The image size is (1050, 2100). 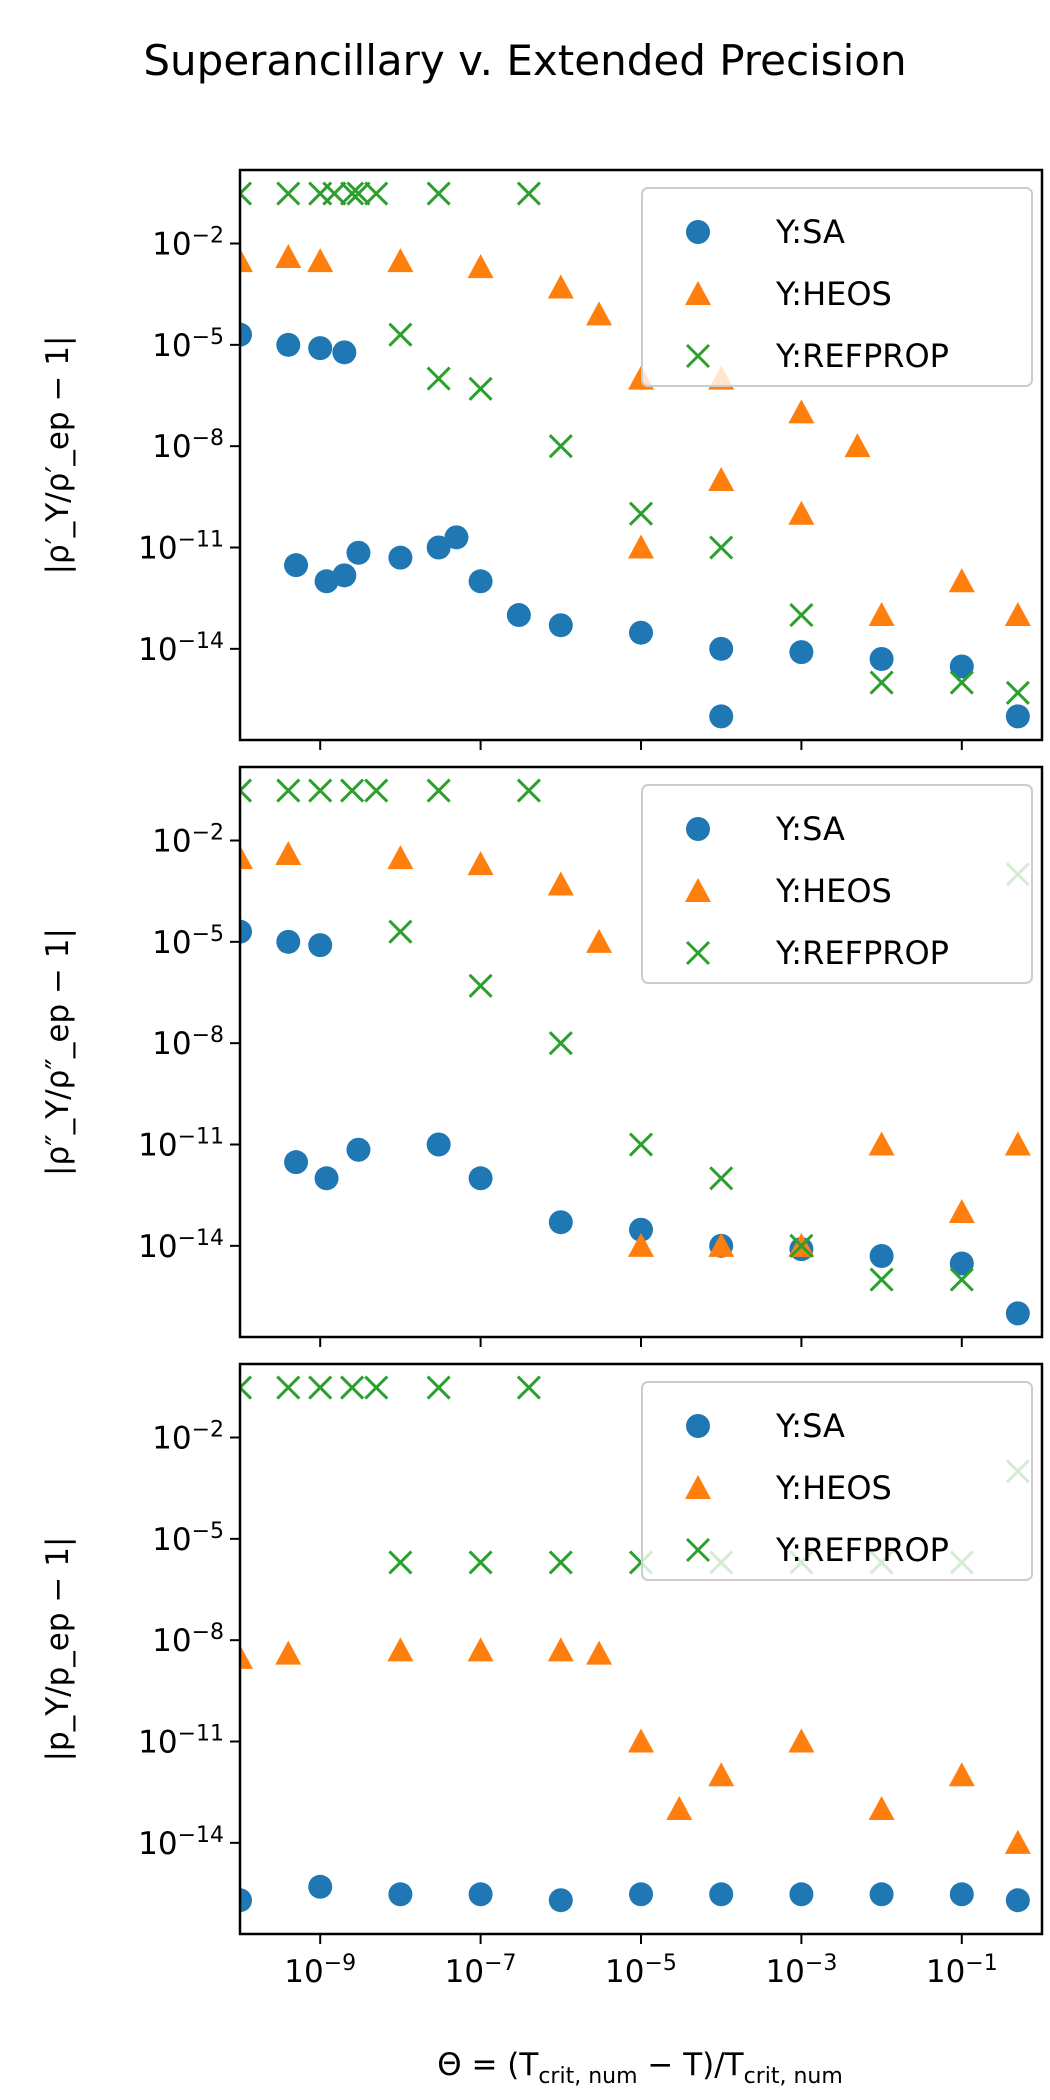 What do you see at coordinates (962, 1971) in the screenshot?
I see `x-tick-label: 10⁻¹` at bounding box center [962, 1971].